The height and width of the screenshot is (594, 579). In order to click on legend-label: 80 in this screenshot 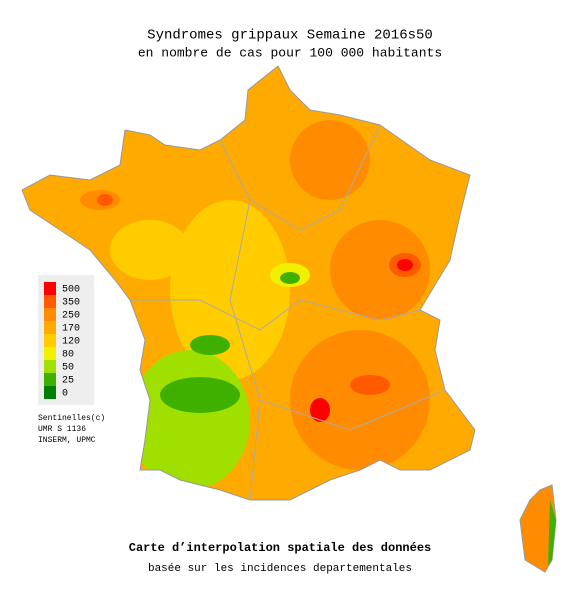, I will do `click(68, 355)`.